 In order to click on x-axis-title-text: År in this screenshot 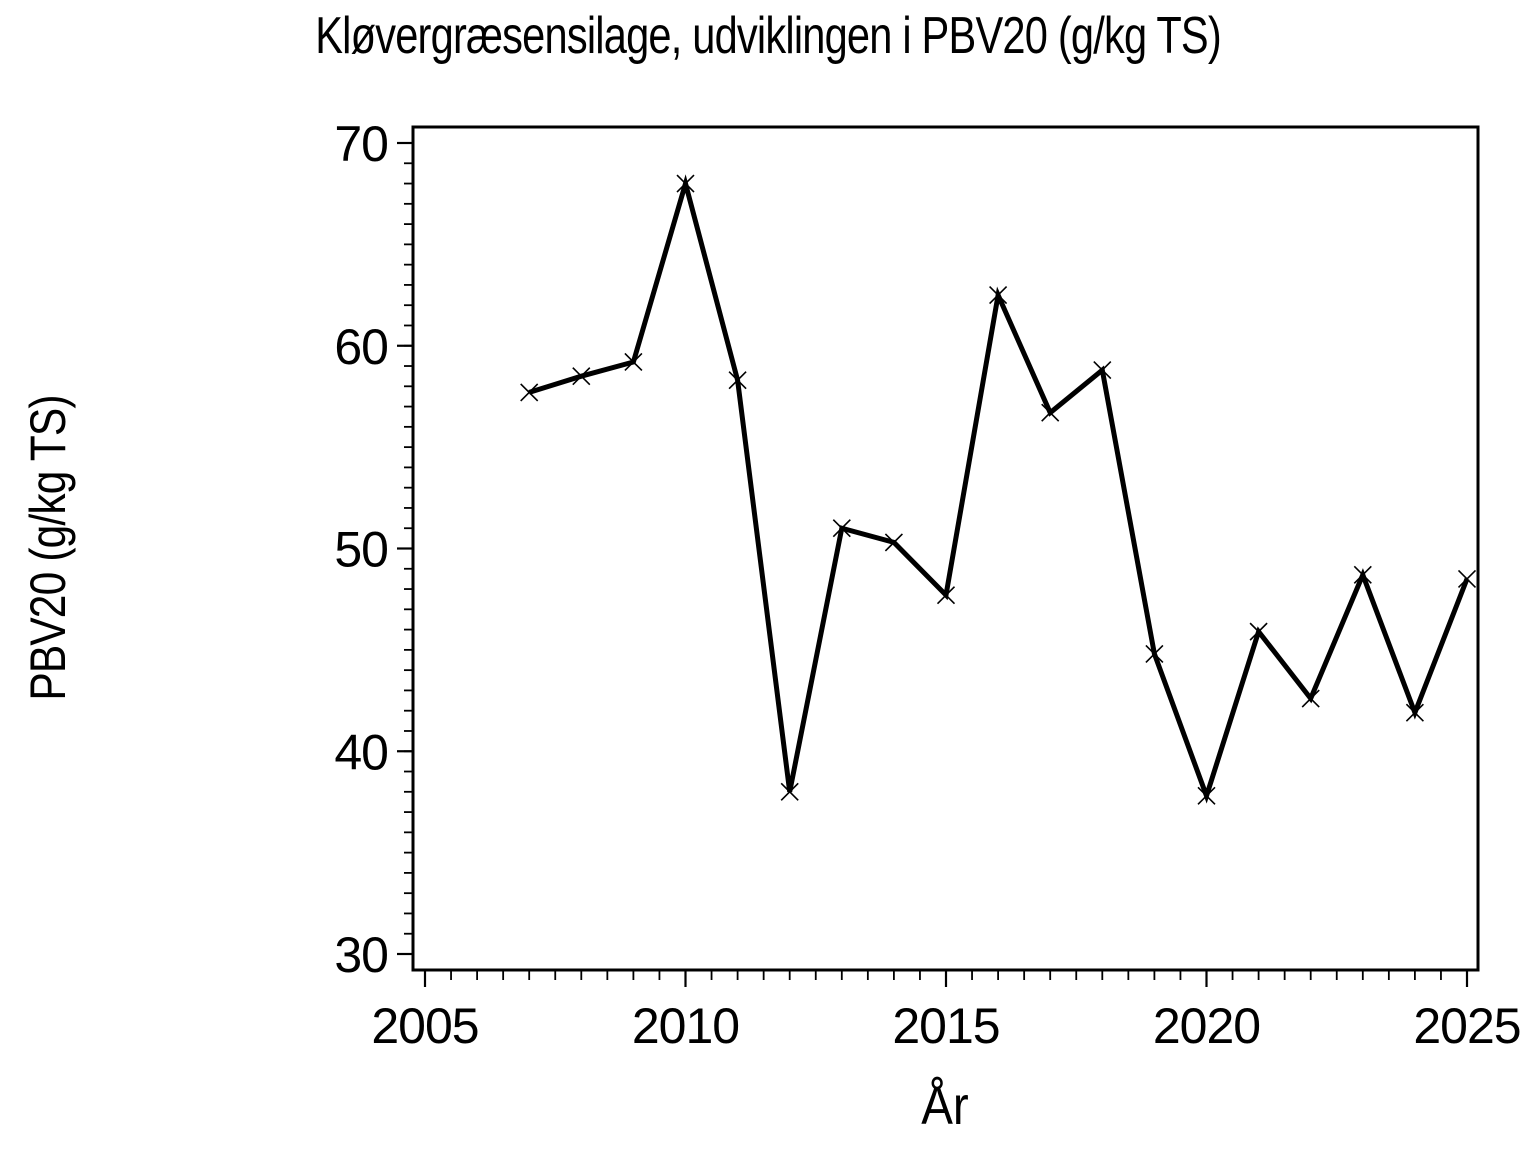, I will do `click(945, 1106)`.